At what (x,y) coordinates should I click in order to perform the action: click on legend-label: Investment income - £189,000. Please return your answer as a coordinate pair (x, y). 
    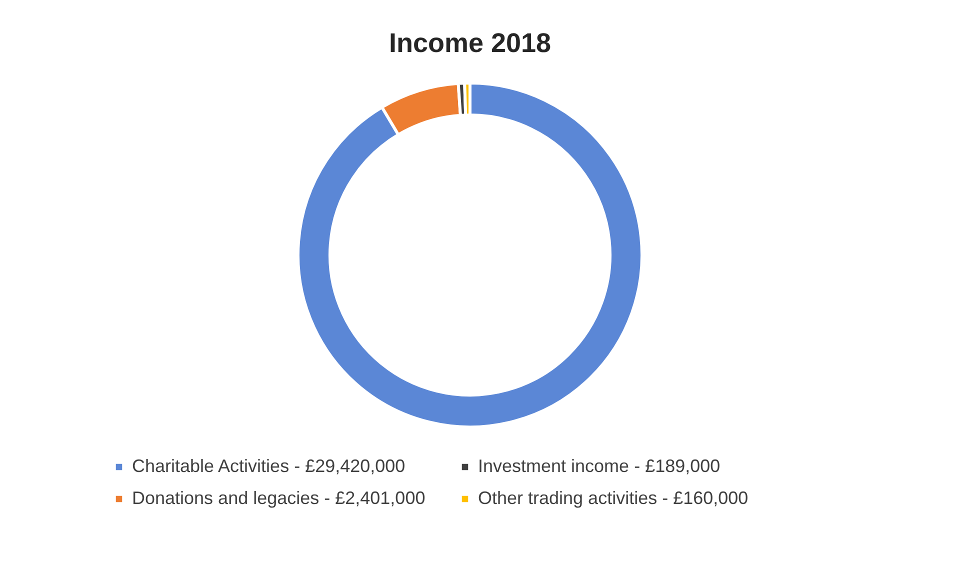
    Looking at the image, I should click on (599, 466).